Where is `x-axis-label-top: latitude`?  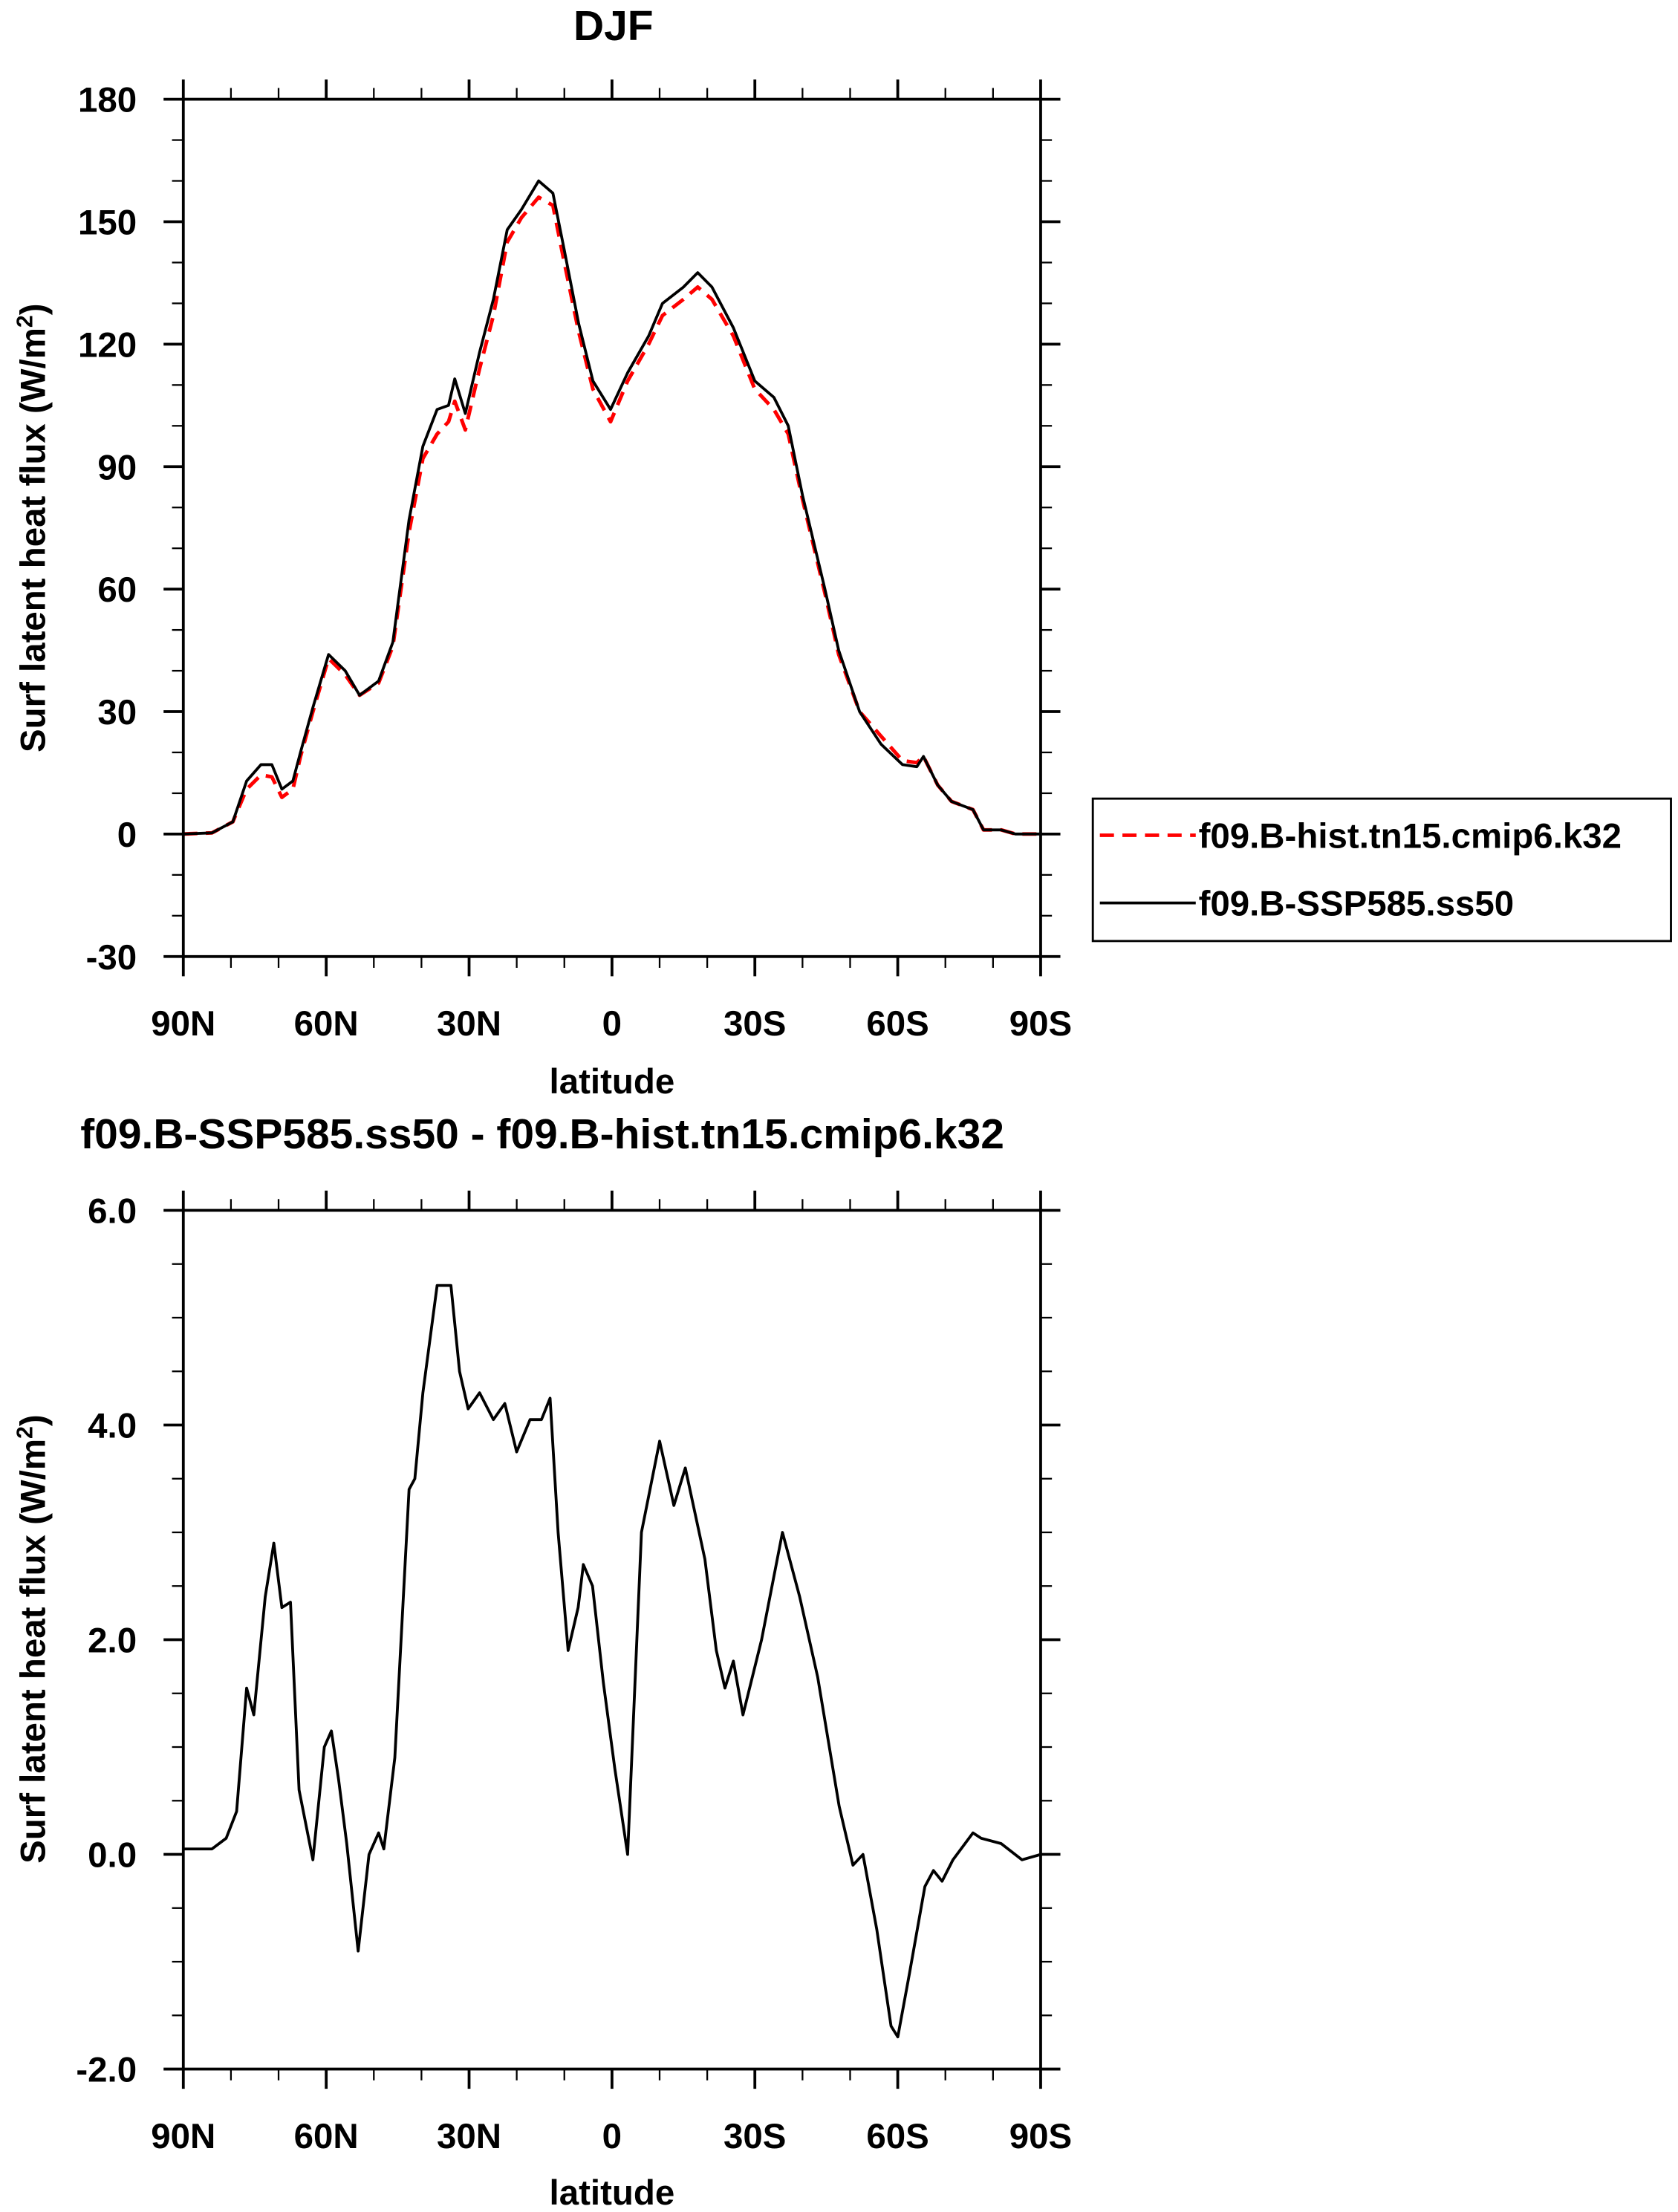 x-axis-label-top: latitude is located at coordinates (612, 1082).